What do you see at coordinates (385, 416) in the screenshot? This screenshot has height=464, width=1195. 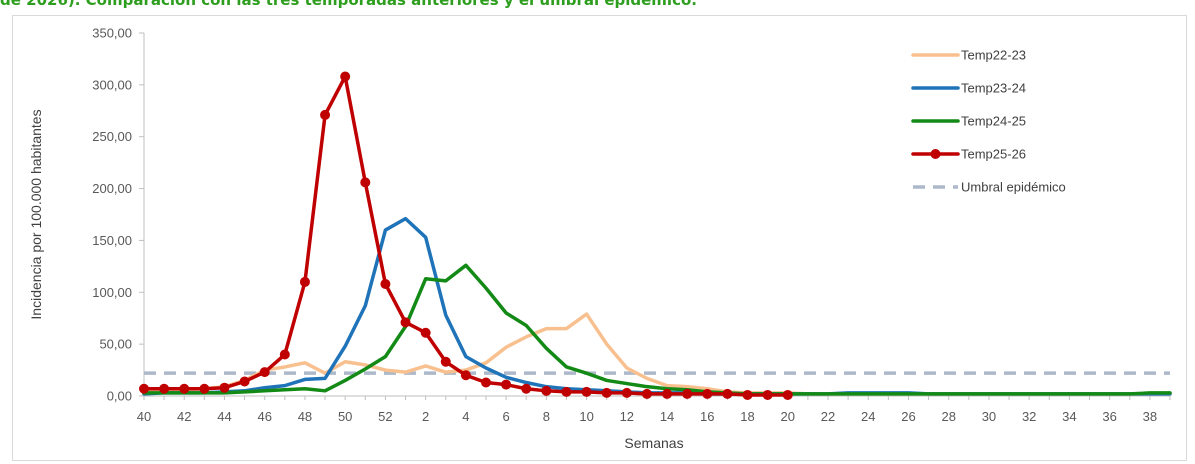 I see `x-tick-label: 52` at bounding box center [385, 416].